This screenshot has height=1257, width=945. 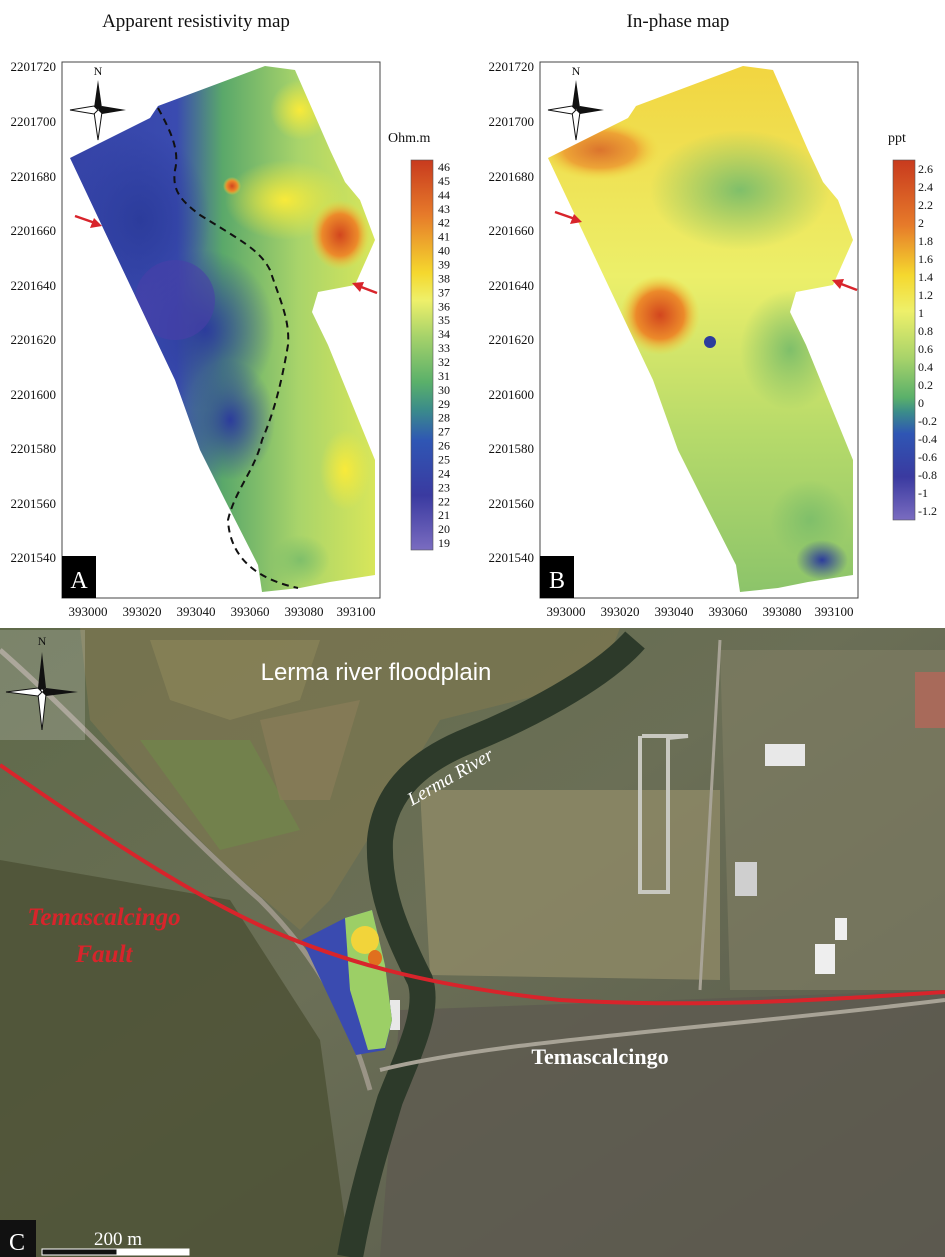 What do you see at coordinates (925, 385) in the screenshot?
I see `colorbar-label: 0.2` at bounding box center [925, 385].